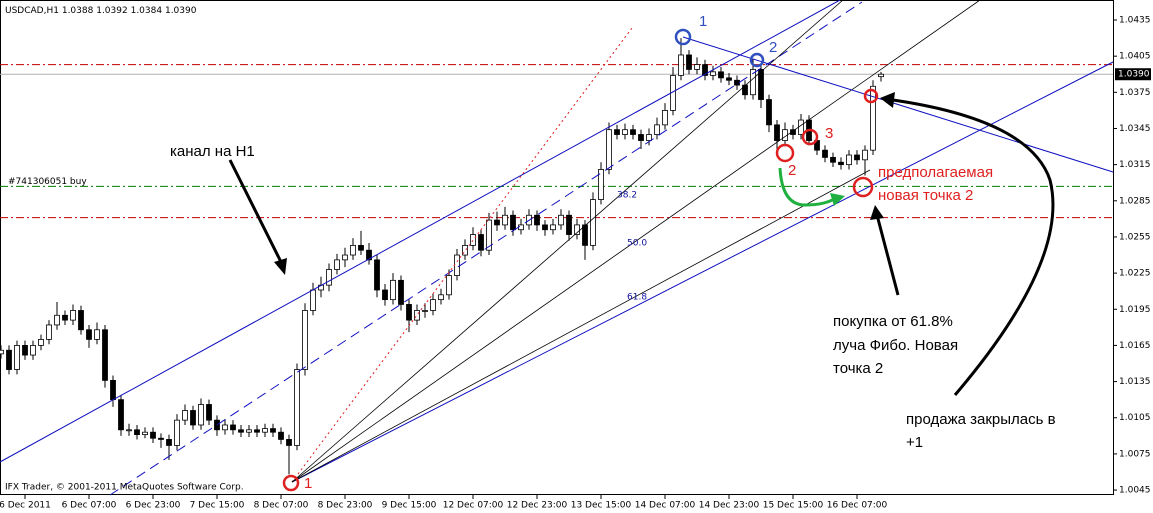 This screenshot has width=1153, height=513. I want to click on annotation: канал на H1, so click(212, 151).